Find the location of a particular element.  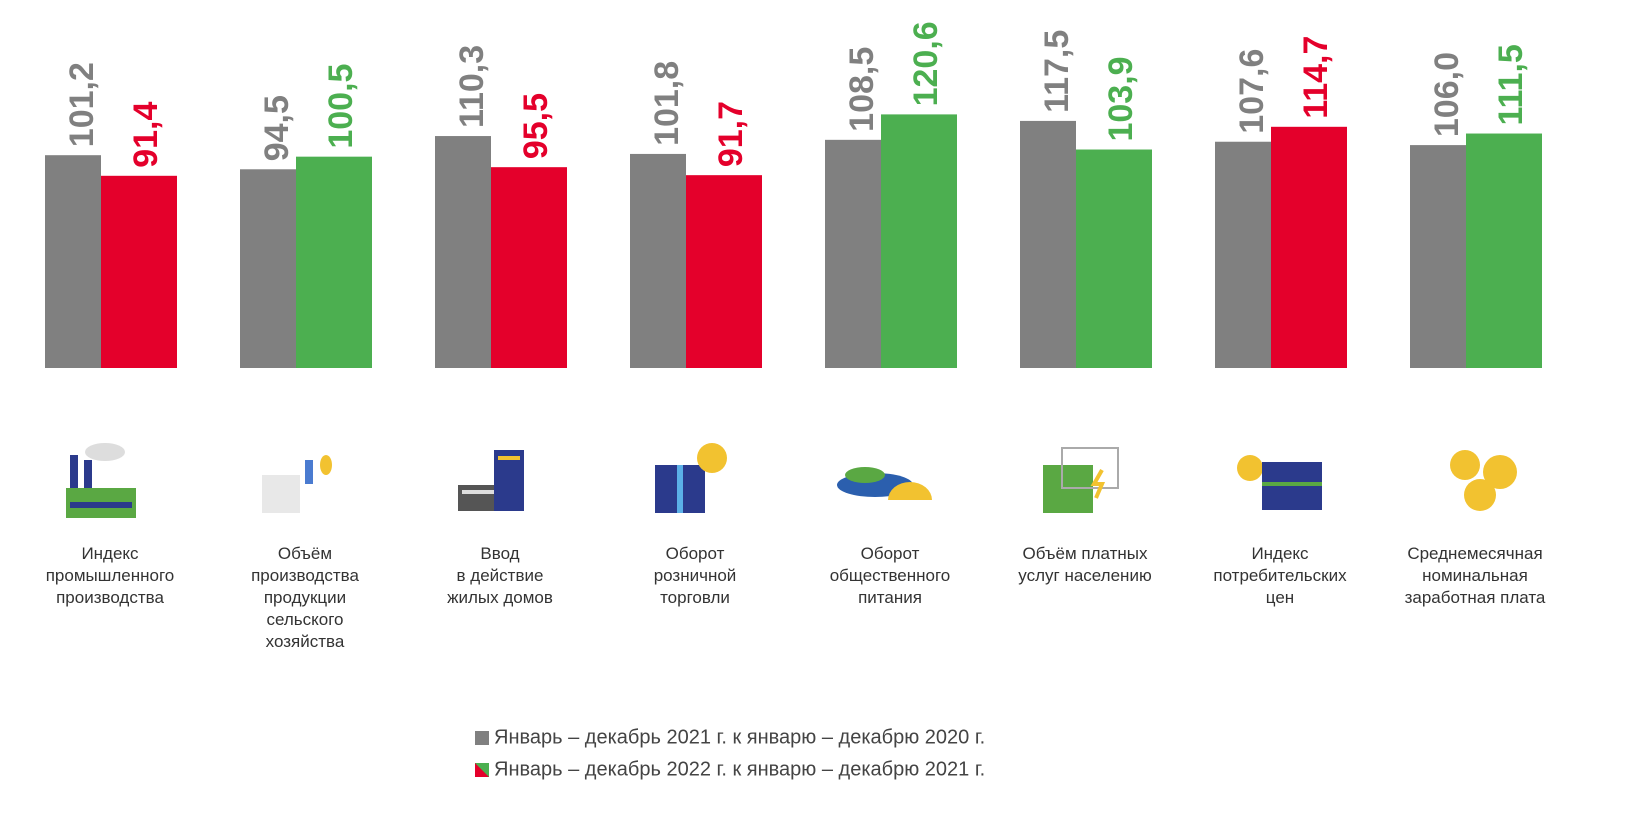

value-label: 114,7 is located at coordinates (1316, 77).